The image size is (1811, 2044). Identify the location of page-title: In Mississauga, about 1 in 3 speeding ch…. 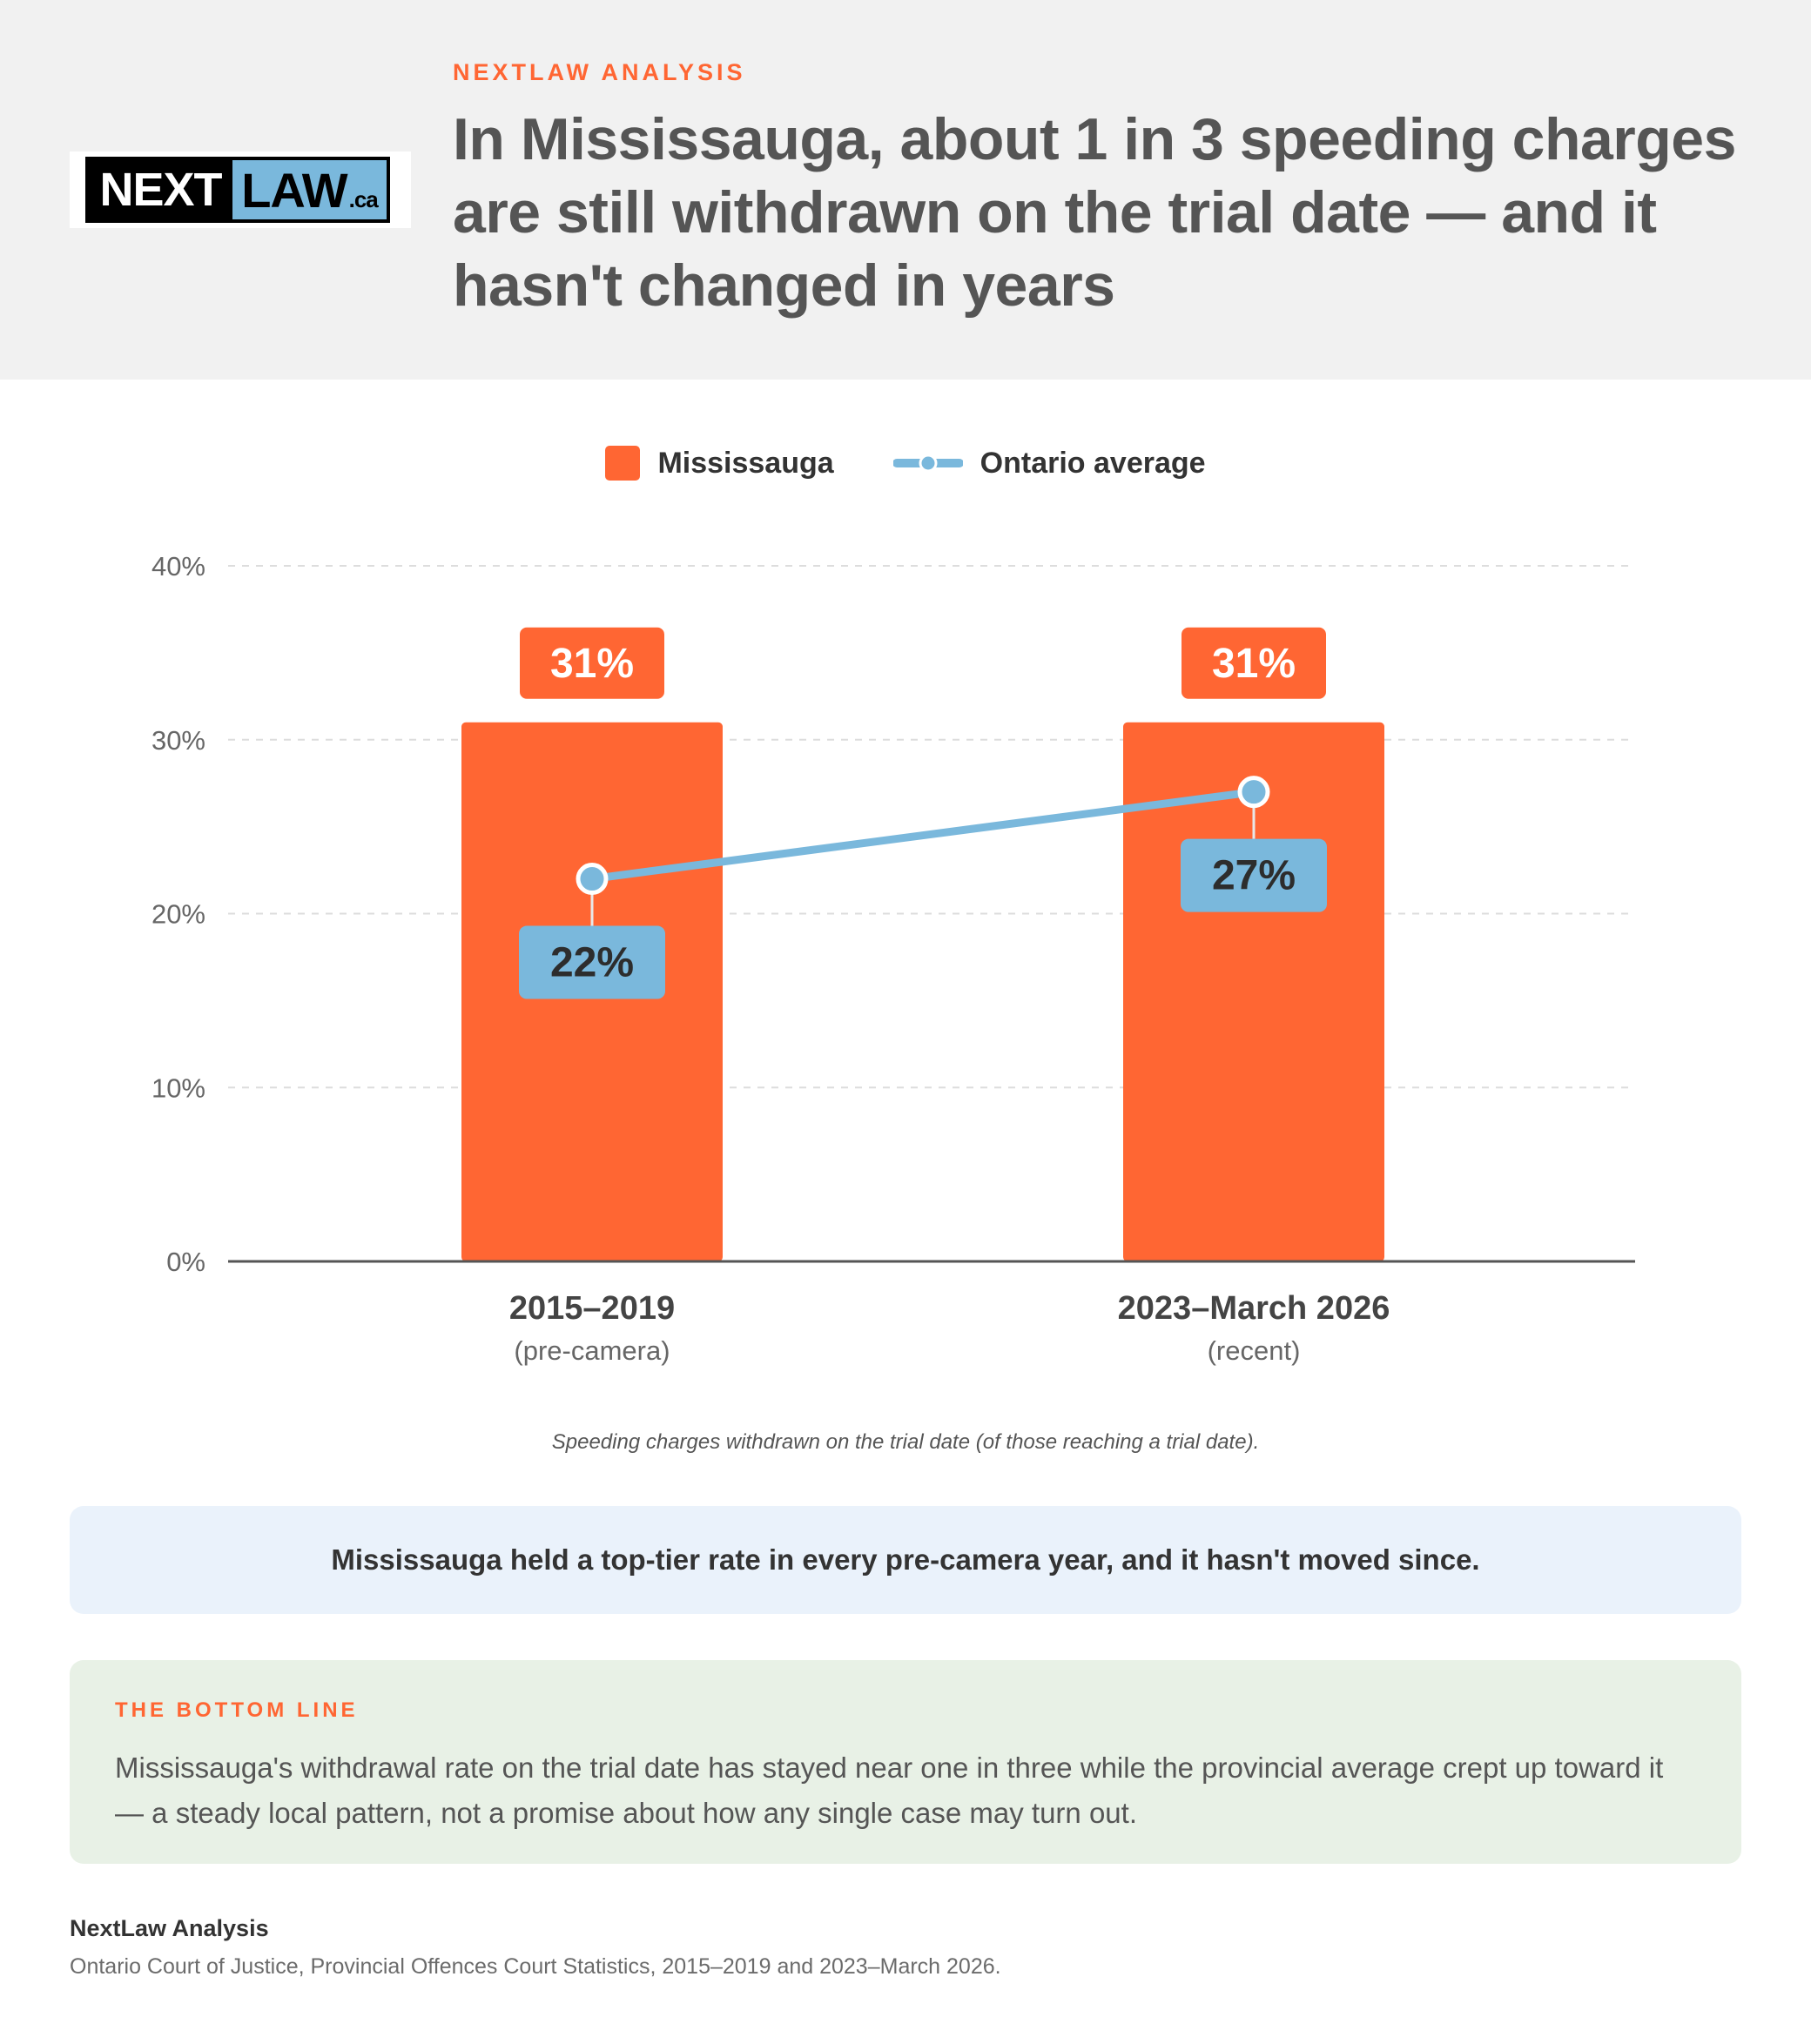
(1094, 212).